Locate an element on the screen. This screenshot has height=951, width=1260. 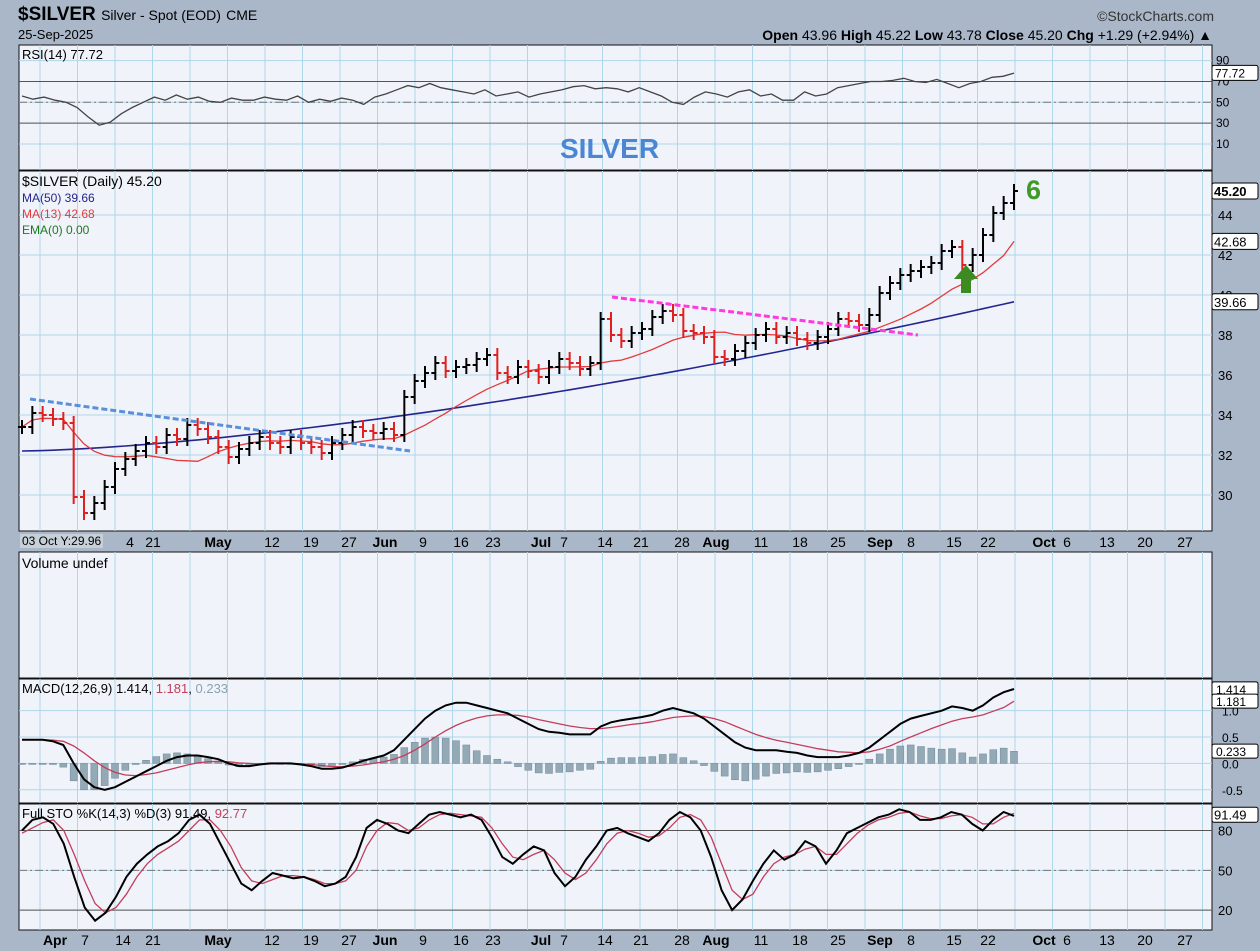
sto-k-line is located at coordinates (518, 865).